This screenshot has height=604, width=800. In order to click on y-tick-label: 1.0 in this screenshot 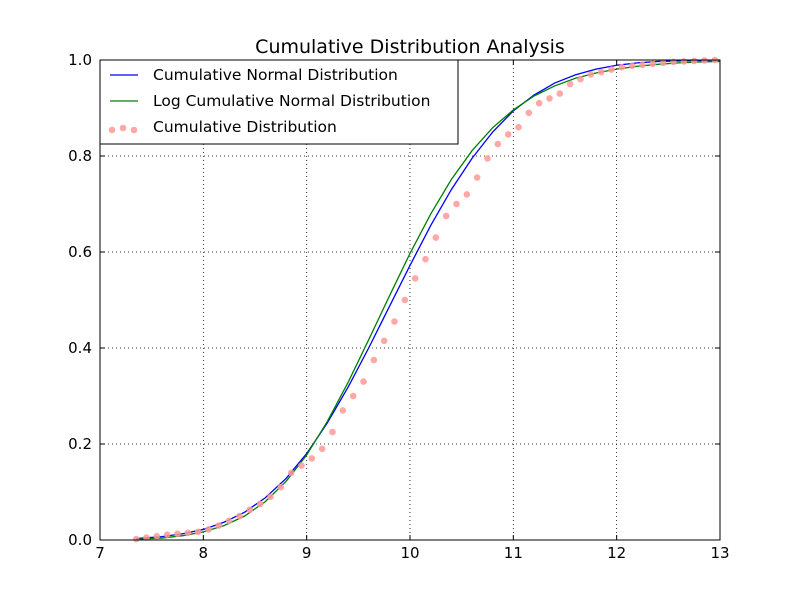, I will do `click(80, 60)`.